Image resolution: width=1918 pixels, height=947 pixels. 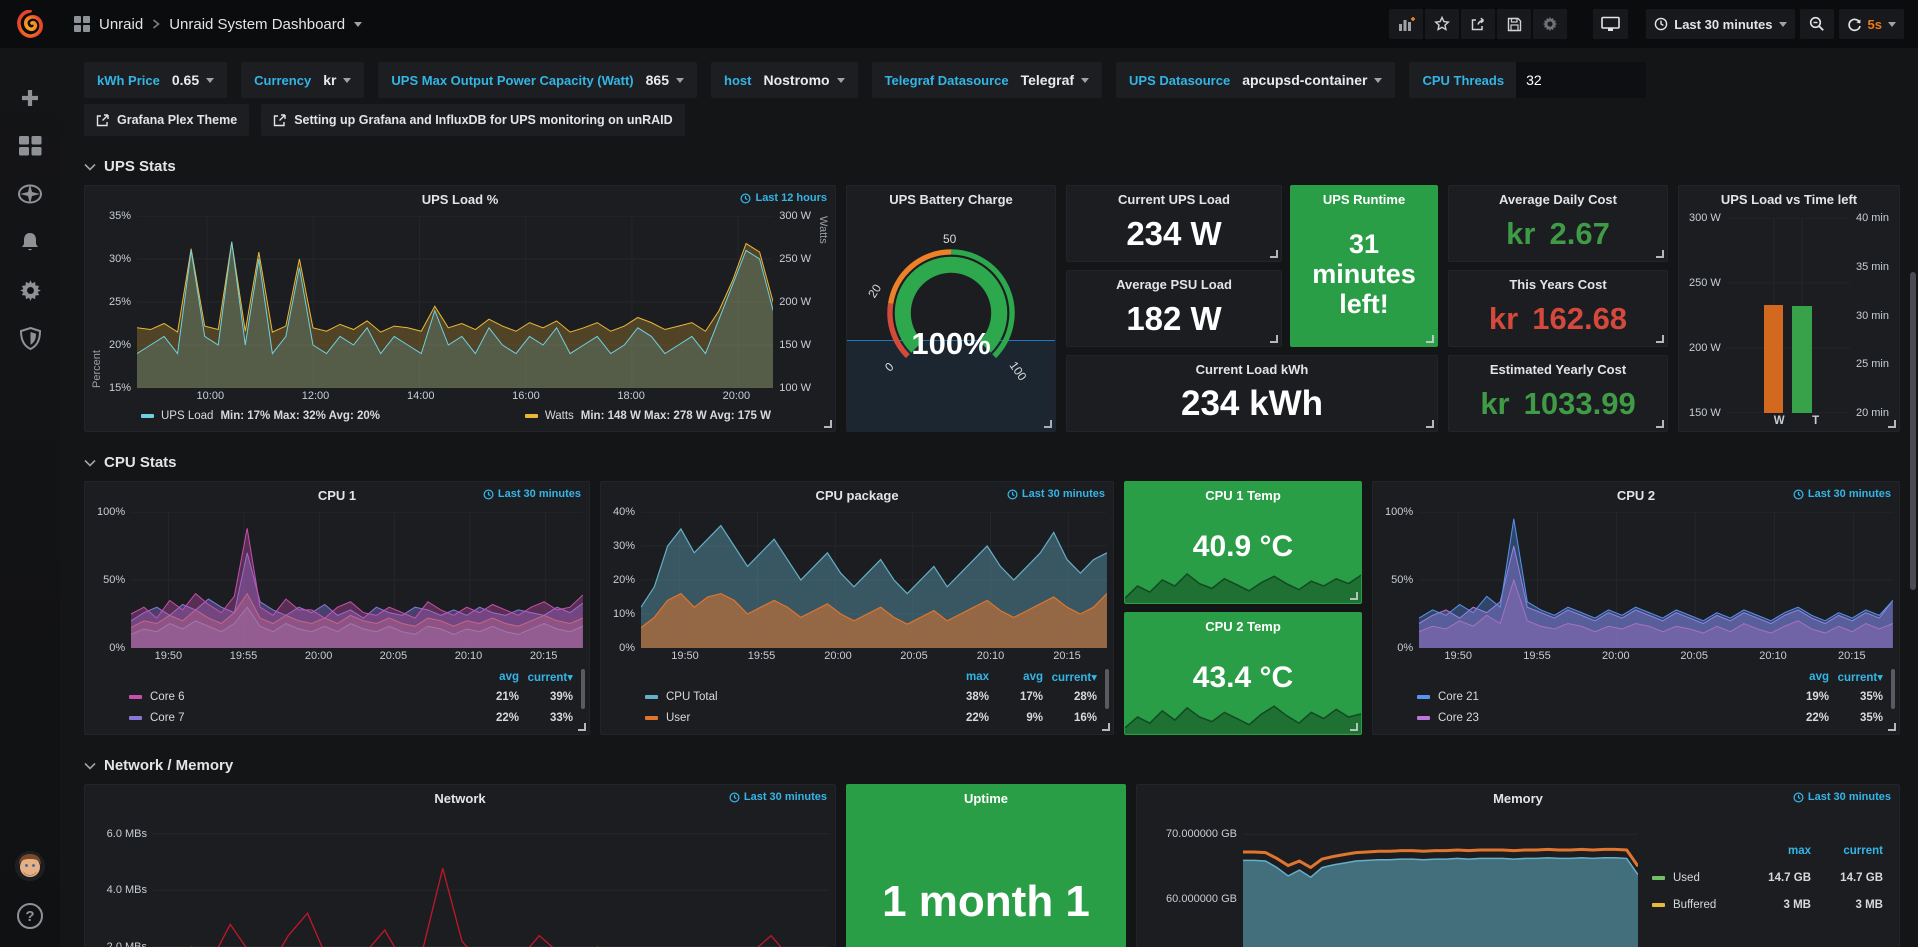 What do you see at coordinates (1802, 359) in the screenshot?
I see `bar-T` at bounding box center [1802, 359].